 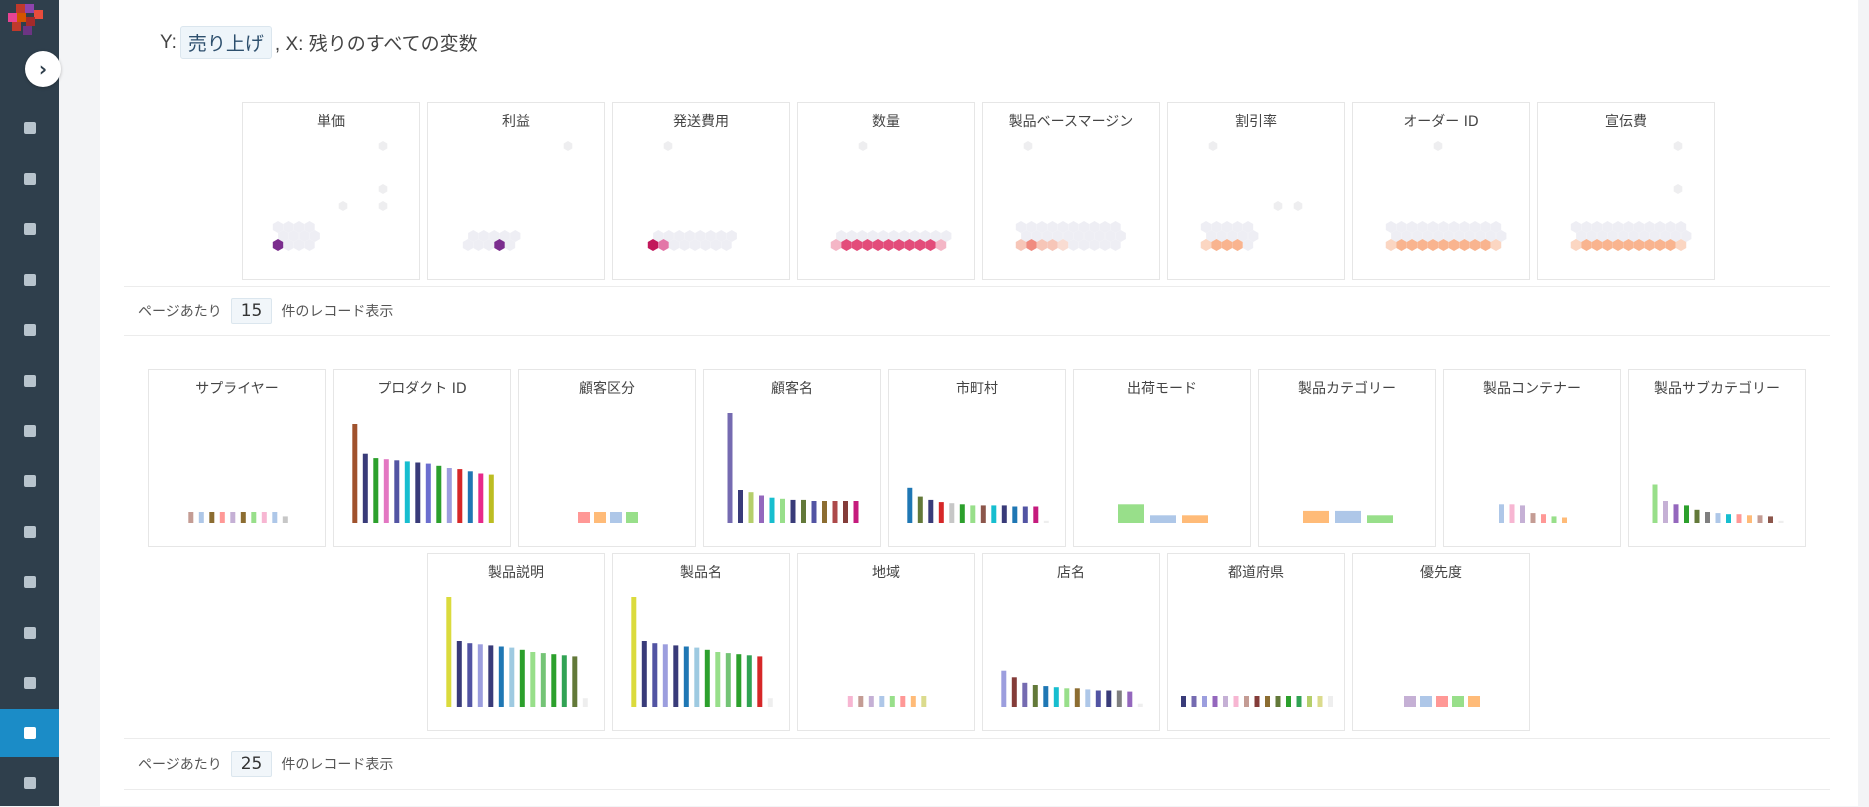 I want to click on hexbin-card: 宣伝費, so click(x=1626, y=191).